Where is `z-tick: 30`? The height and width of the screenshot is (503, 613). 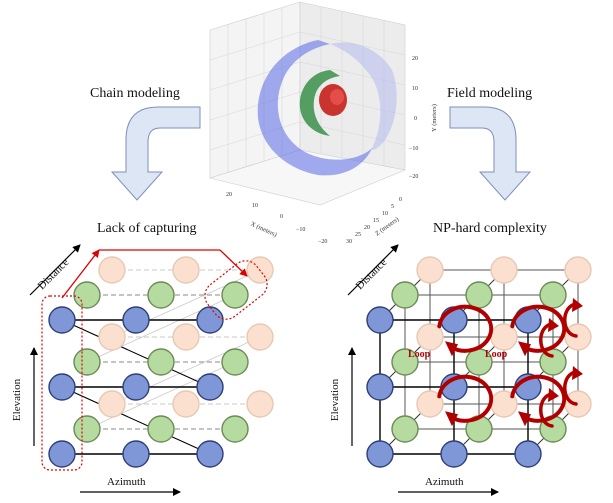
z-tick: 30 is located at coordinates (349, 242).